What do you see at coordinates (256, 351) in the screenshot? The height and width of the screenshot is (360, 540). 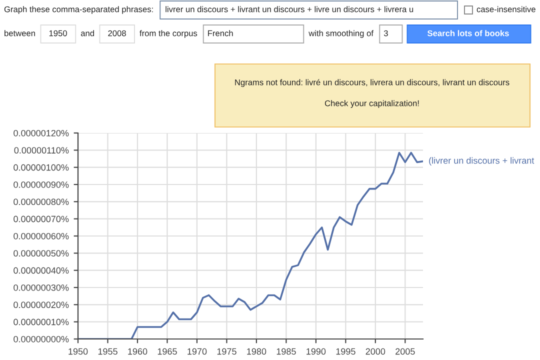 I see `x-tick-label: 1980` at bounding box center [256, 351].